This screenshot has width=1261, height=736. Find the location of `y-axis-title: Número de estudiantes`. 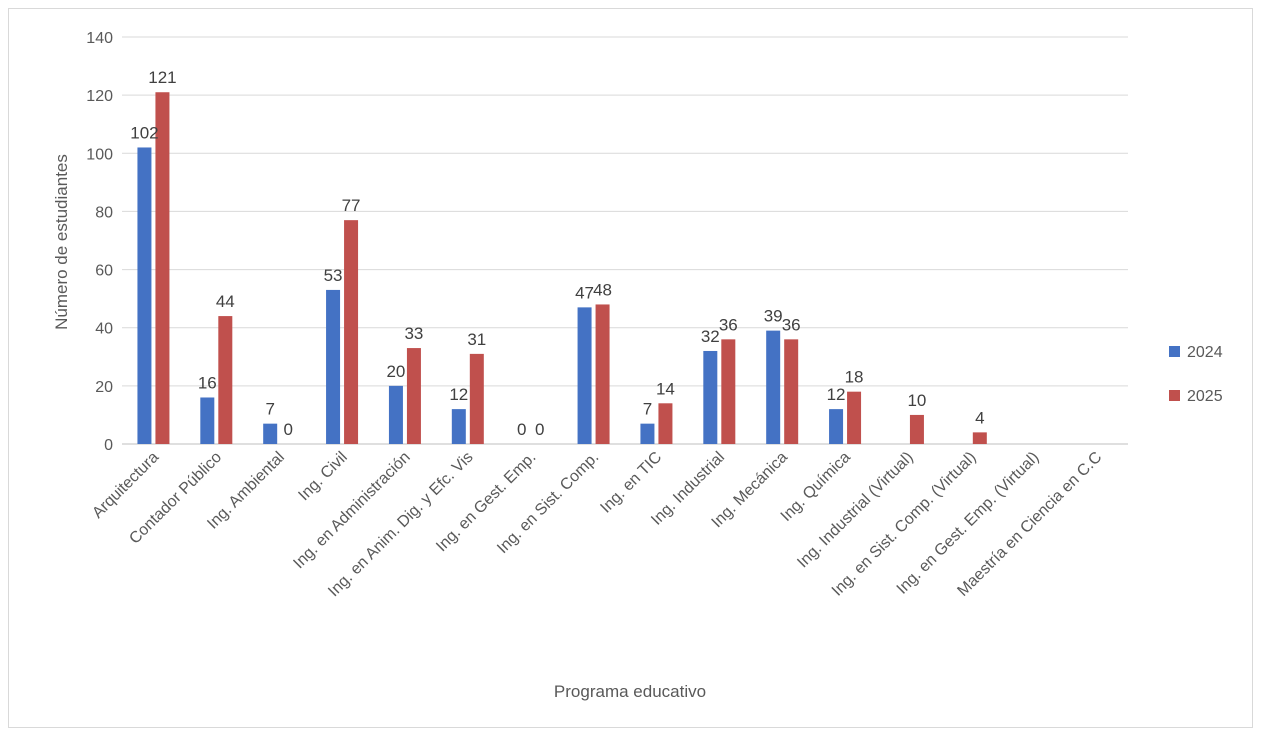

y-axis-title: Número de estudiantes is located at coordinates (61, 242).